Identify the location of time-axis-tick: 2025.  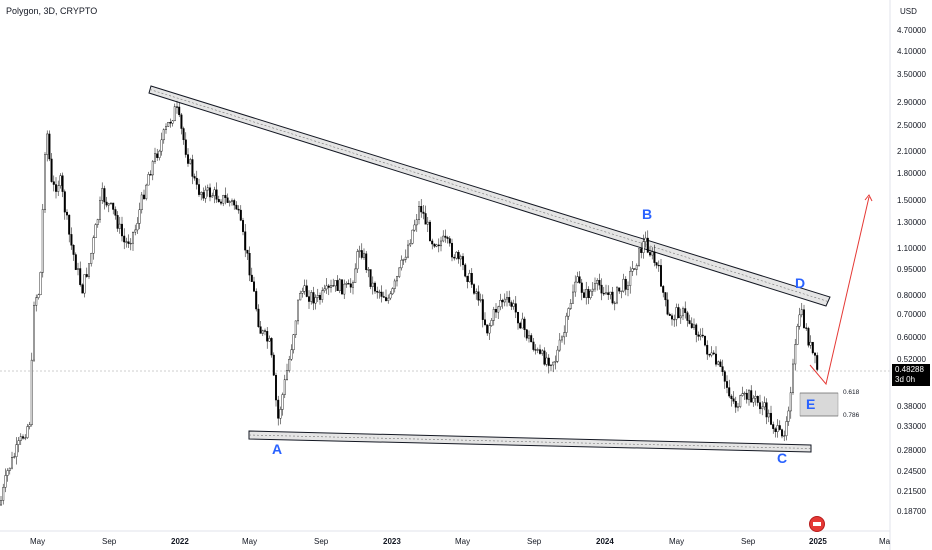
(818, 541).